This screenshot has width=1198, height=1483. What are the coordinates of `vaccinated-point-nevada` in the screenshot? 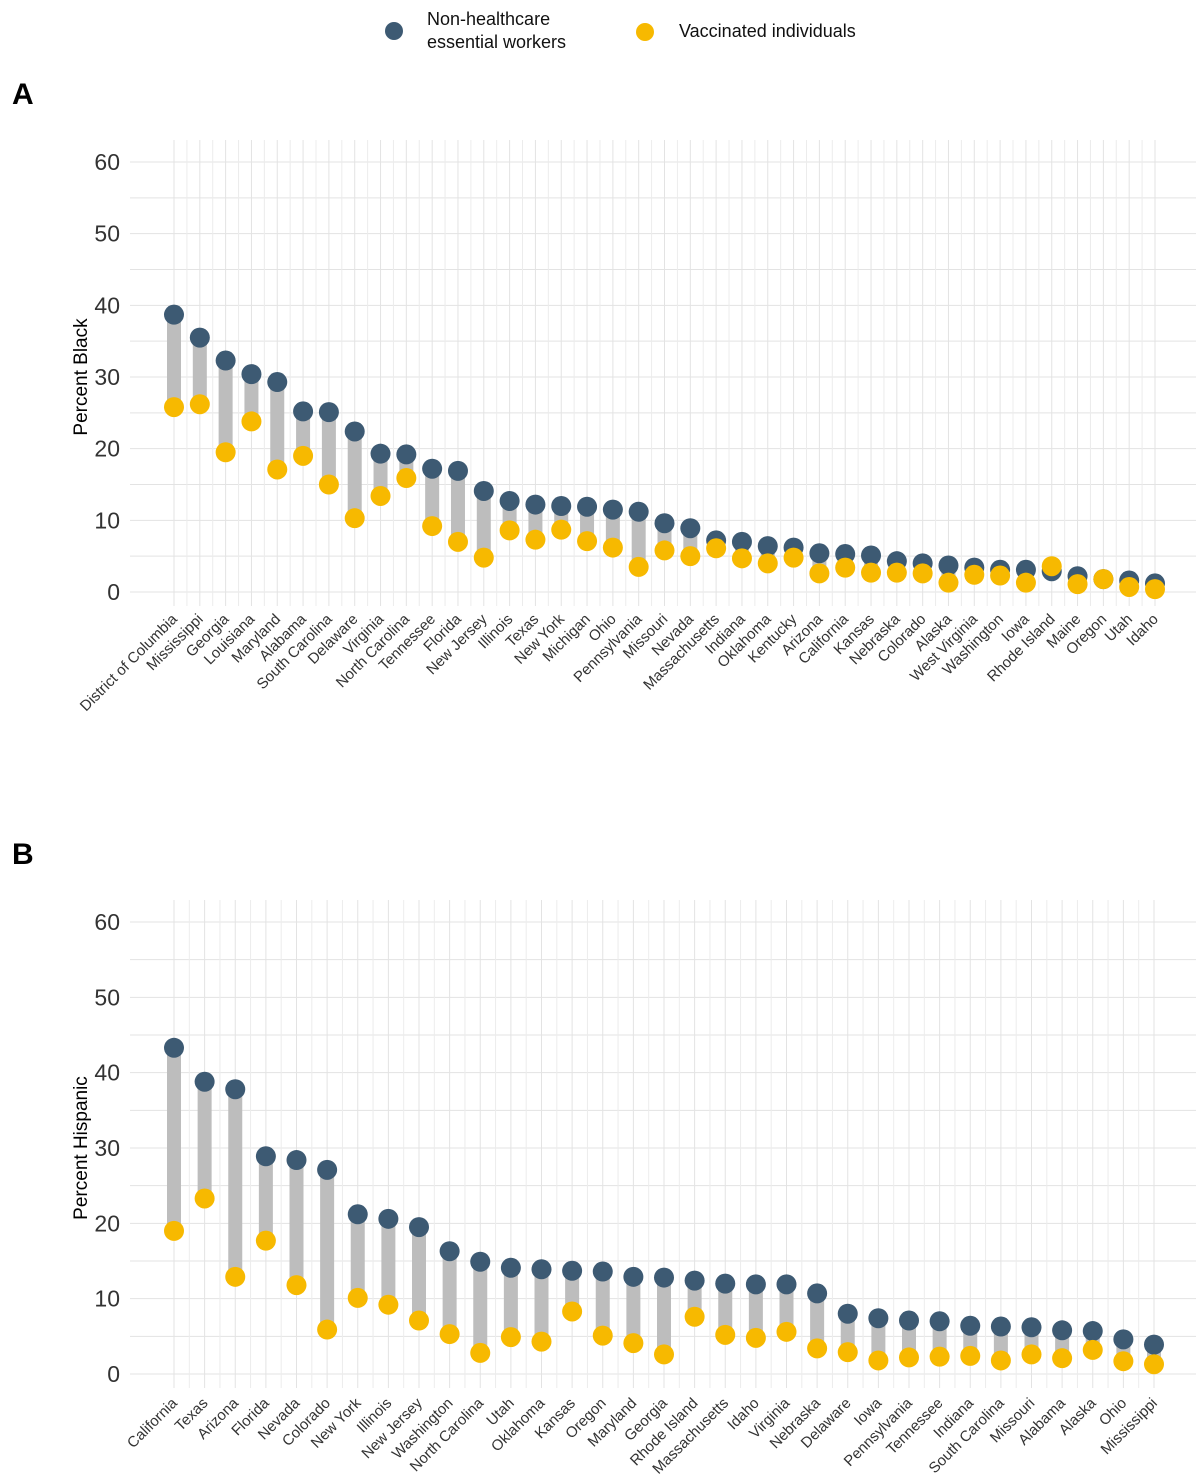 It's located at (296, 1285).